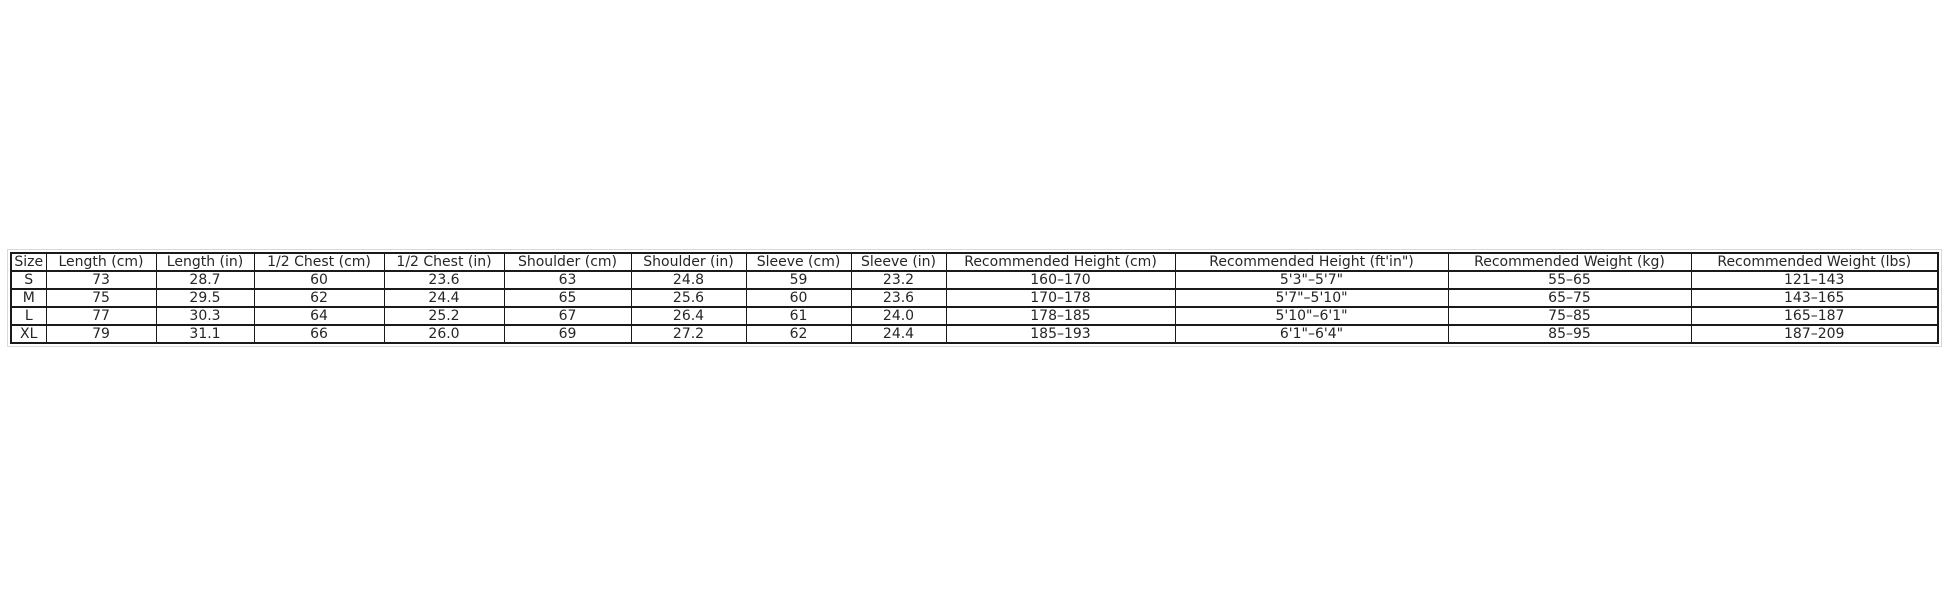 The image size is (1946, 596). What do you see at coordinates (567, 316) in the screenshot?
I see `table-cell: 67` at bounding box center [567, 316].